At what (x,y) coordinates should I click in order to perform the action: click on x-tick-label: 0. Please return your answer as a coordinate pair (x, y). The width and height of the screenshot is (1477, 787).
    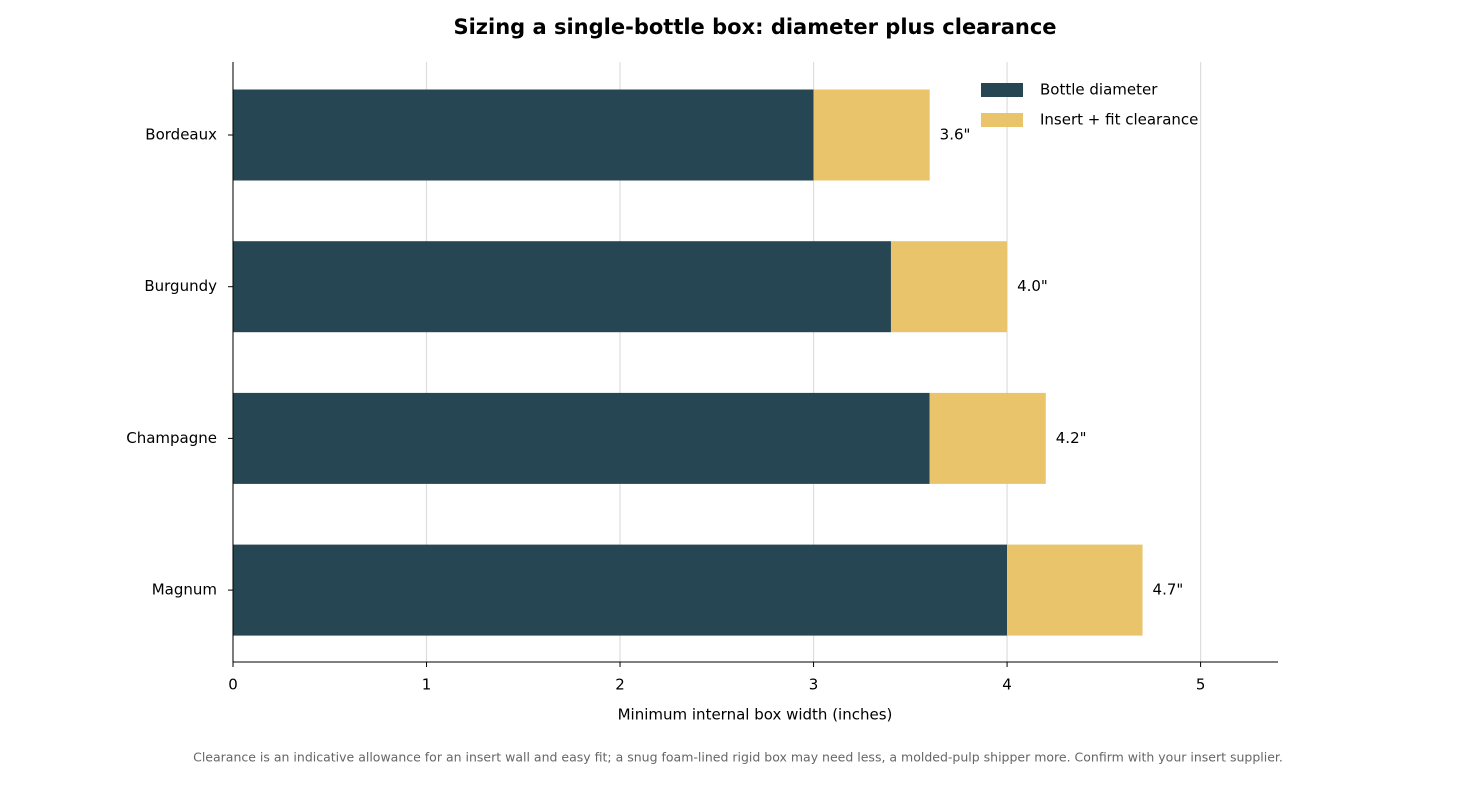
    Looking at the image, I should click on (233, 685).